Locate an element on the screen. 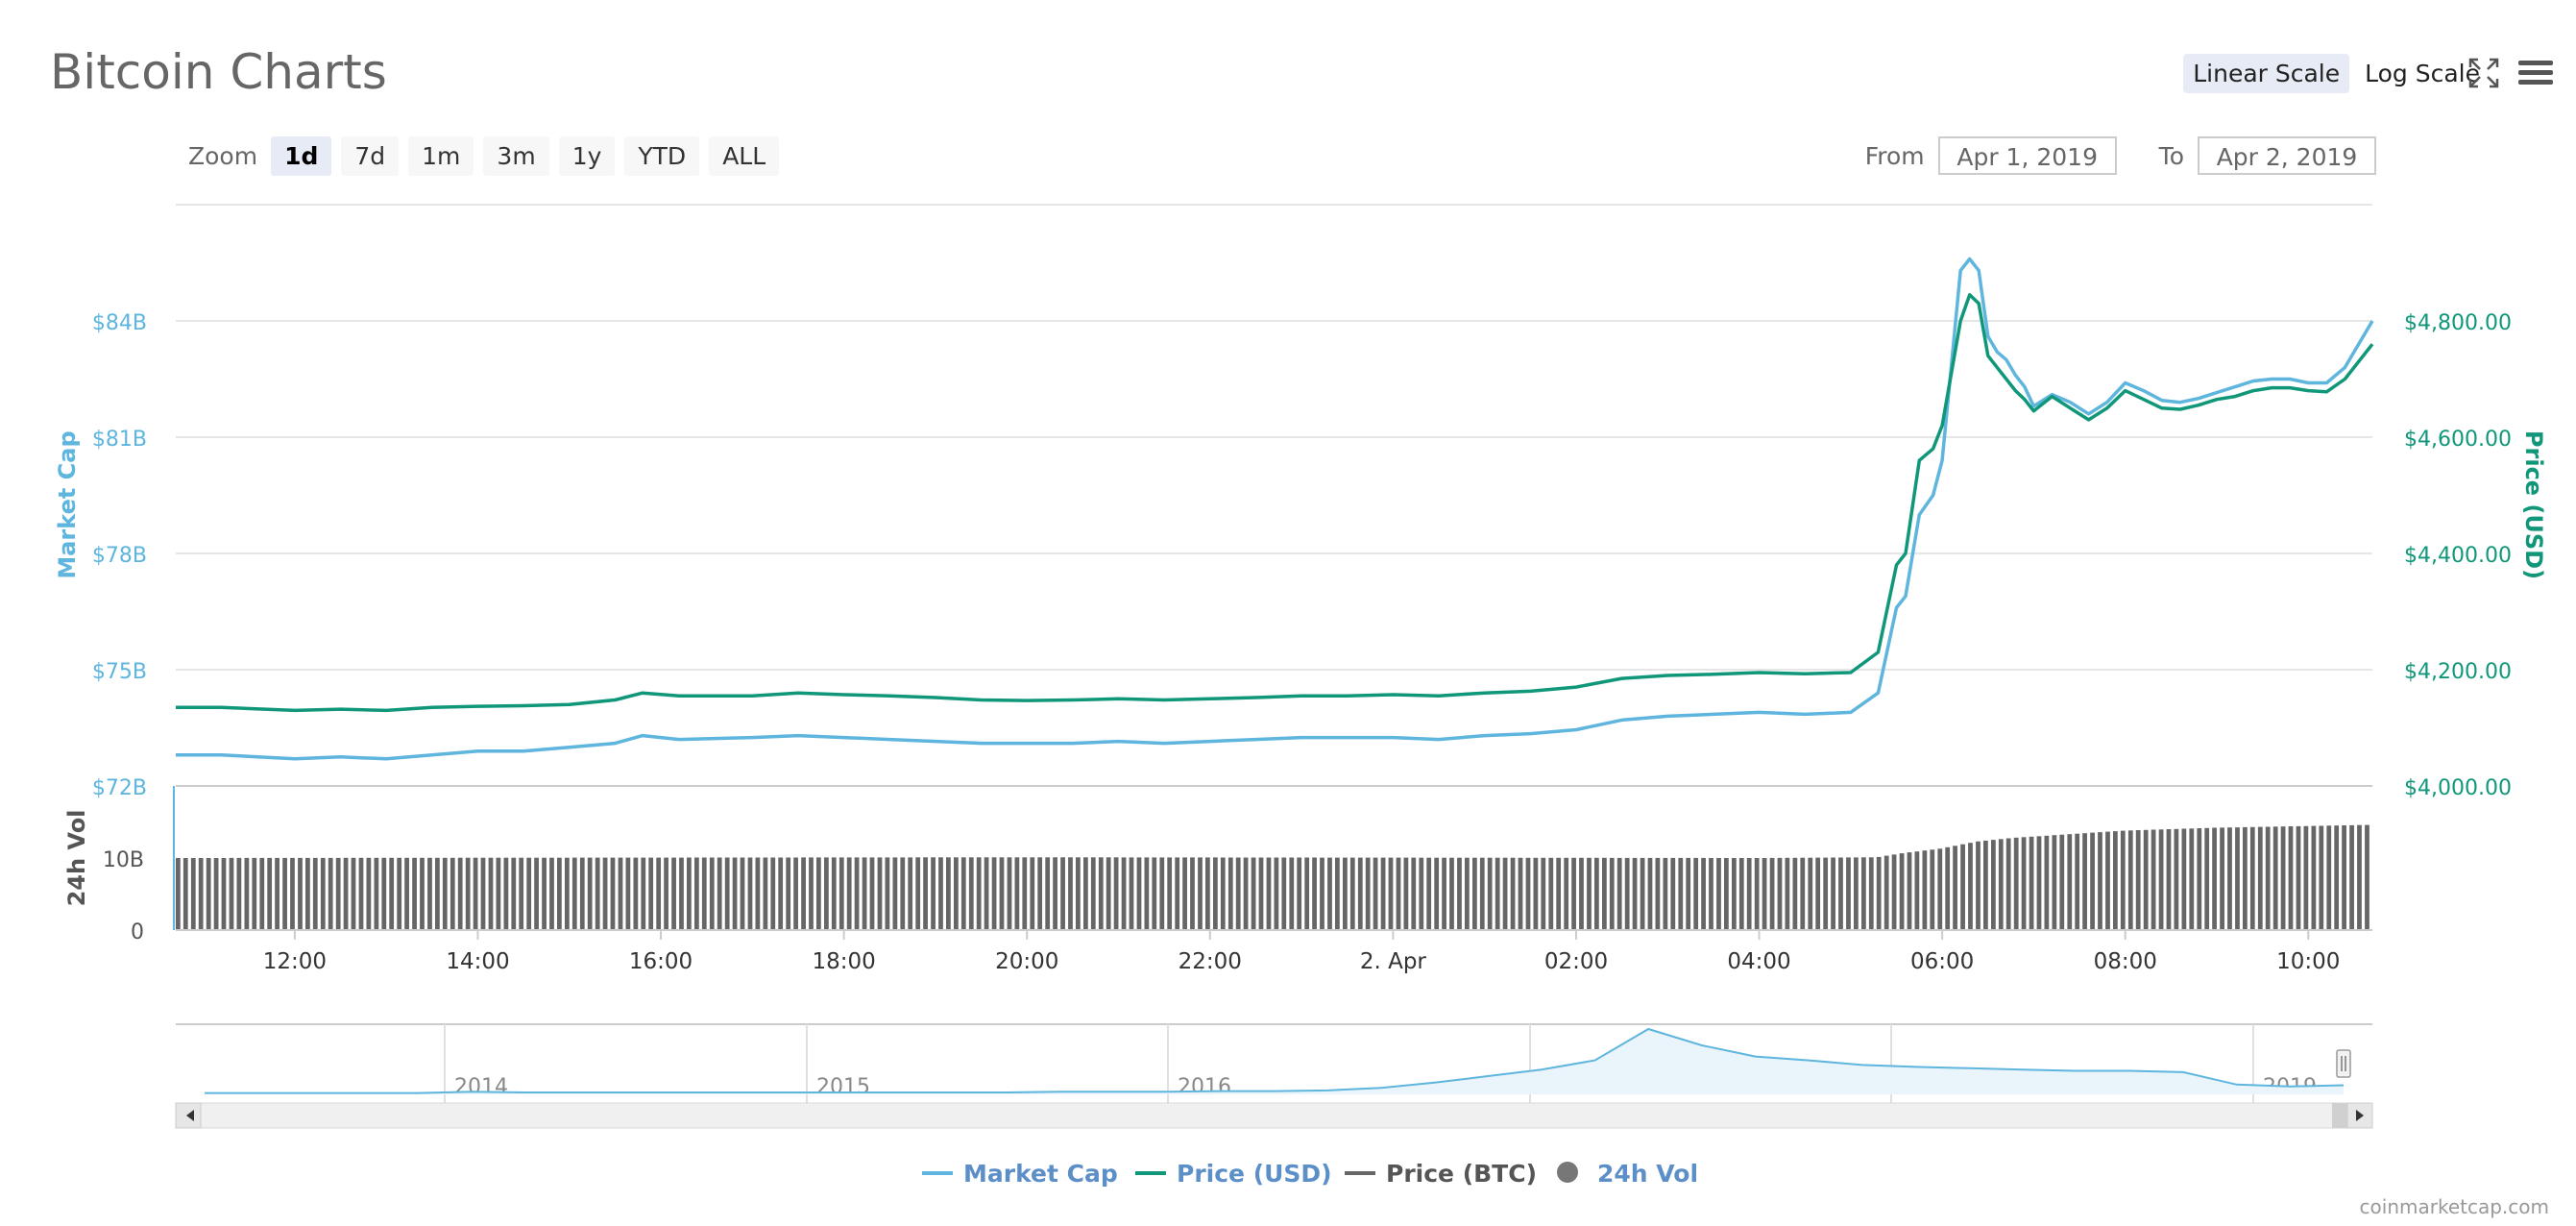  scrollbar-thumb is located at coordinates (2339, 1116).